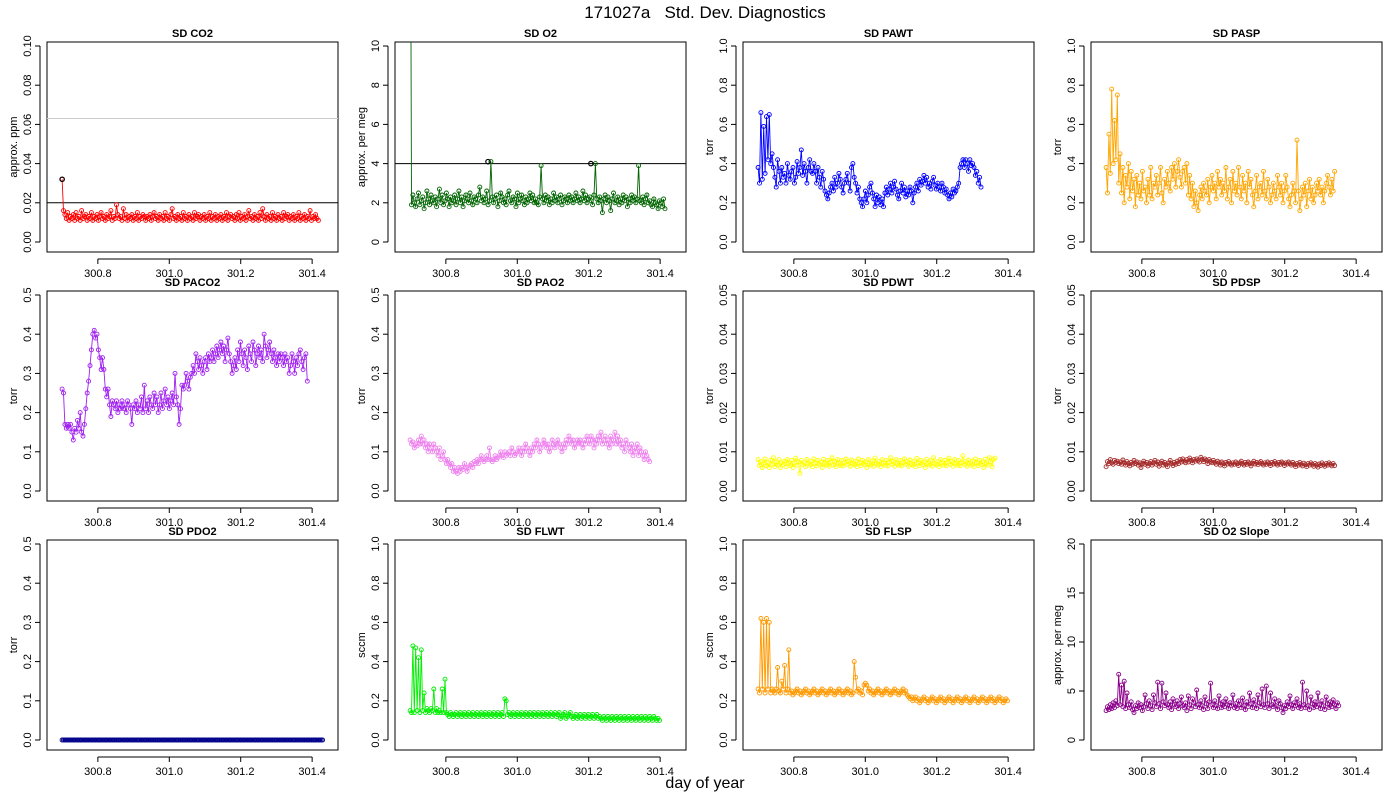 Image resolution: width=1400 pixels, height=800 pixels. Describe the element at coordinates (1072, 85) in the screenshot. I see `y-tick-label: 0.8` at that location.